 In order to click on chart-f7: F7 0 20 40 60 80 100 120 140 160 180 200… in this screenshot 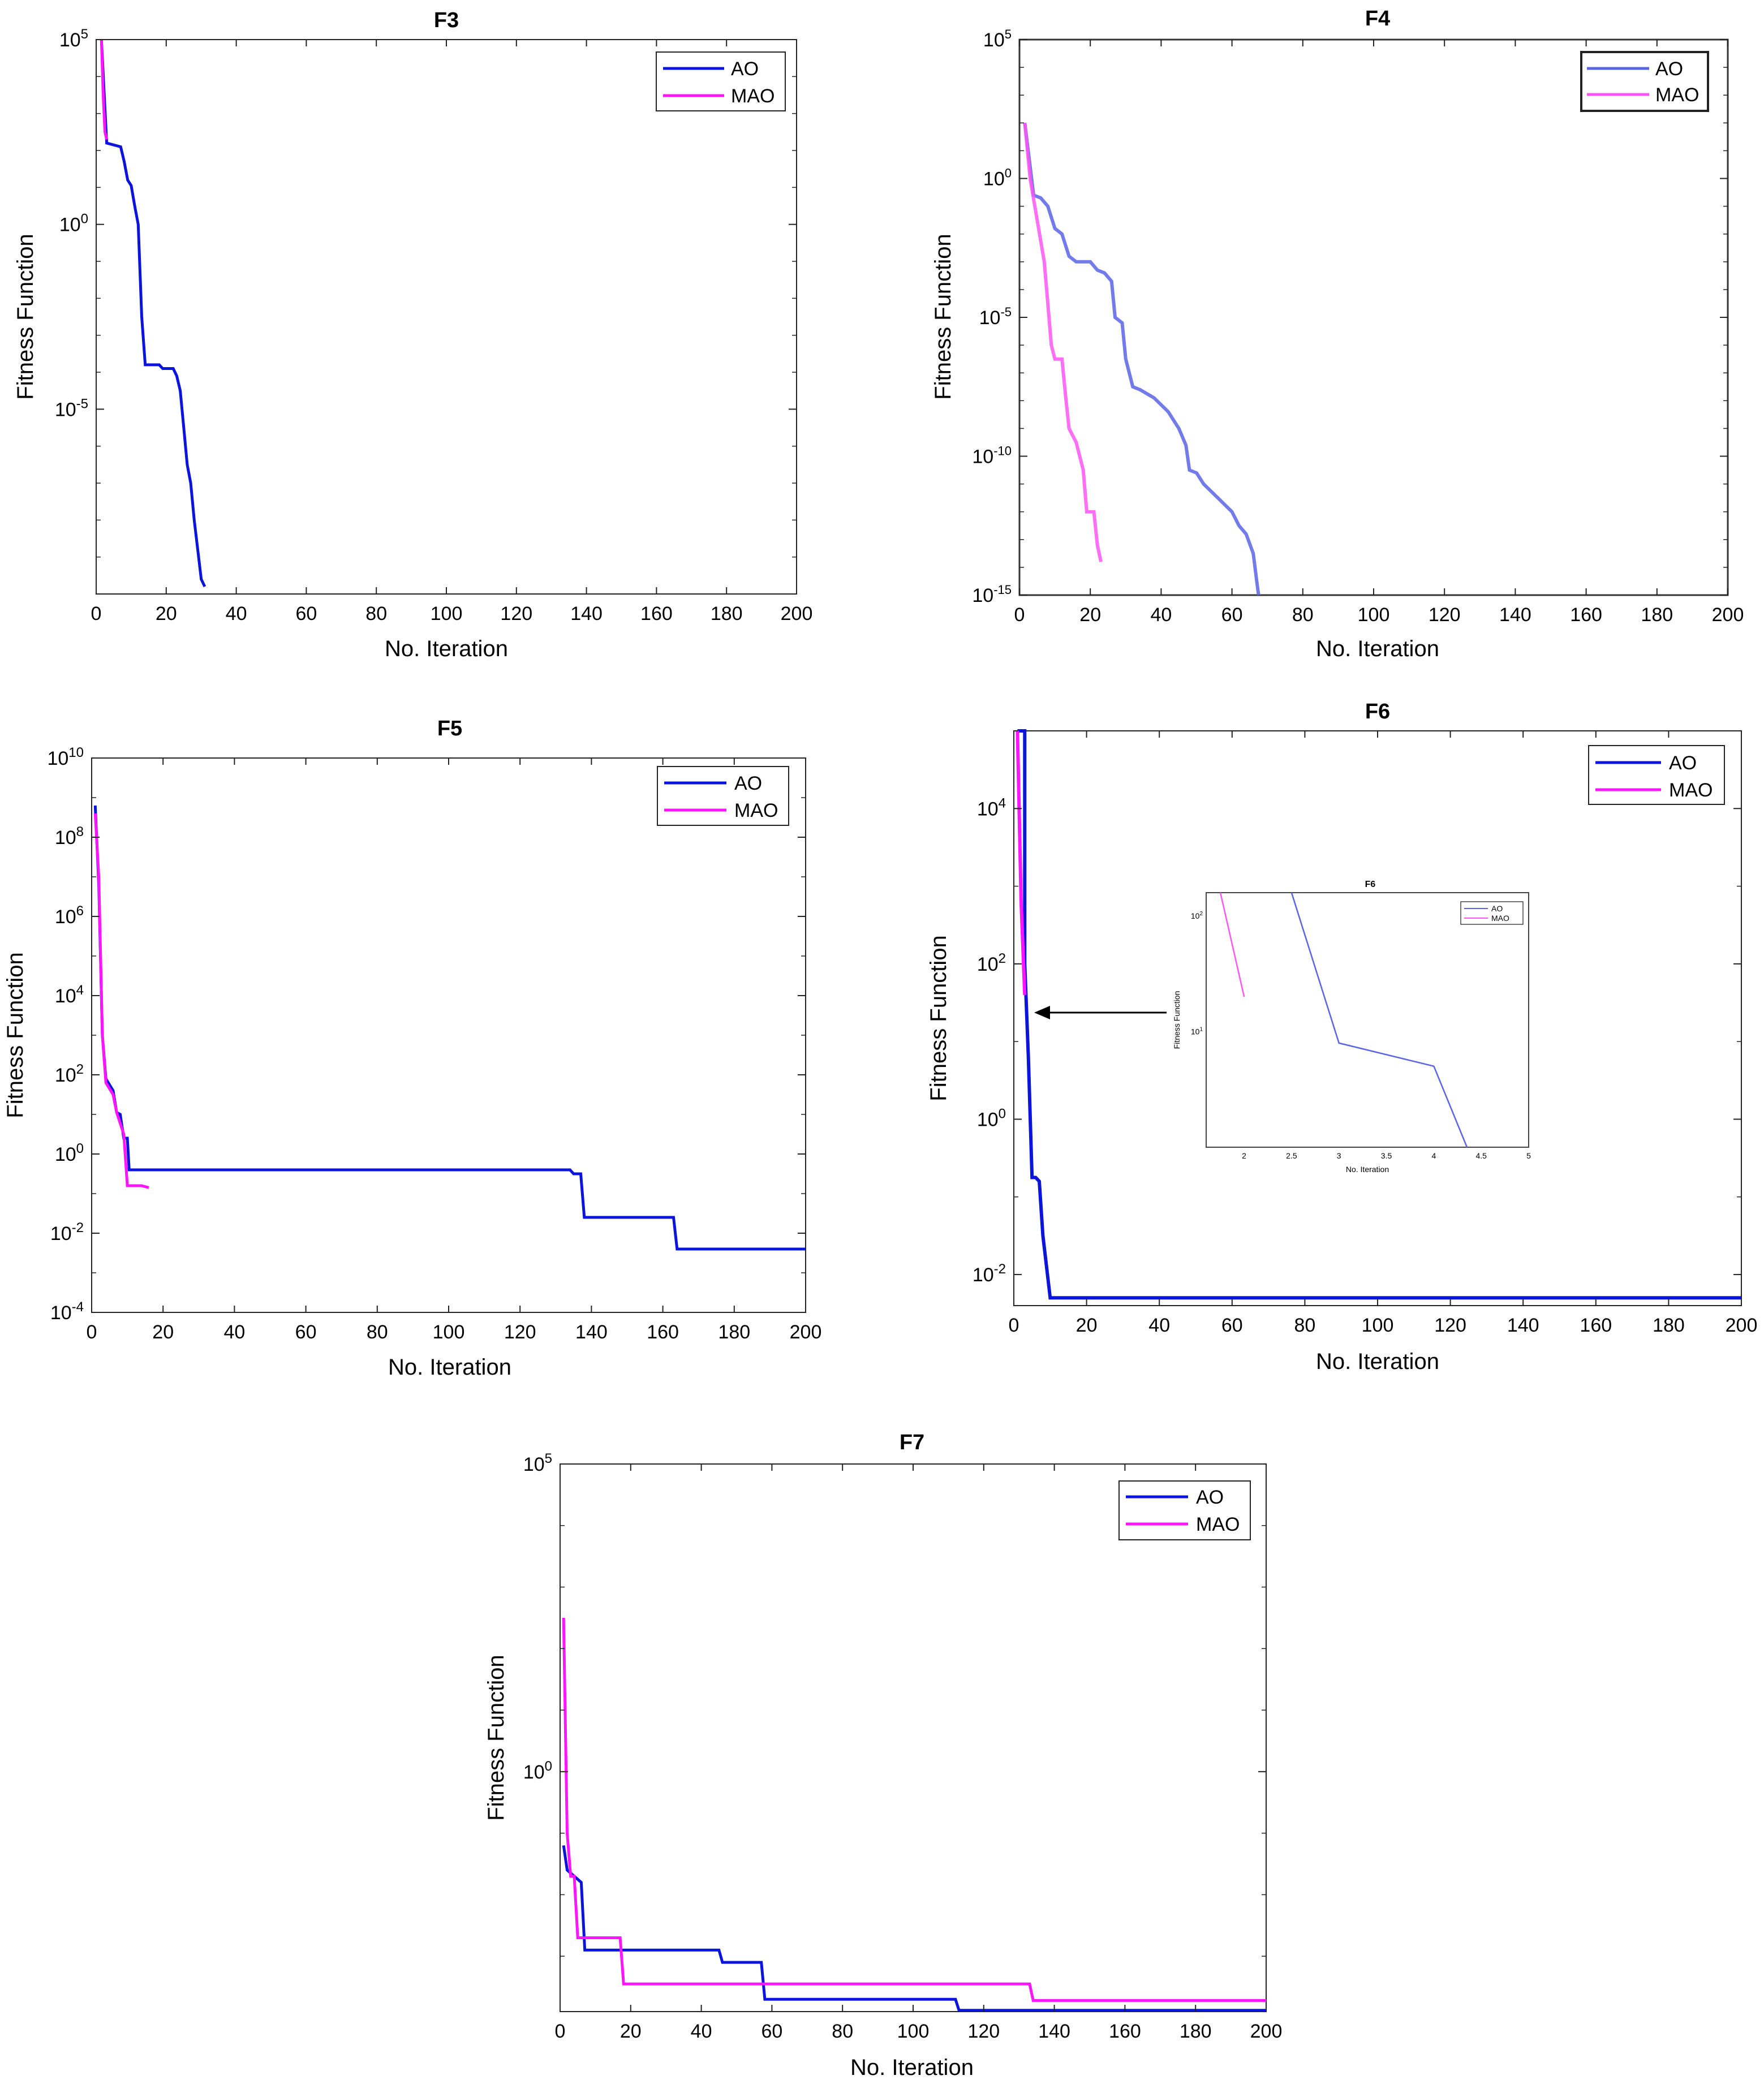, I will do `click(883, 1755)`.